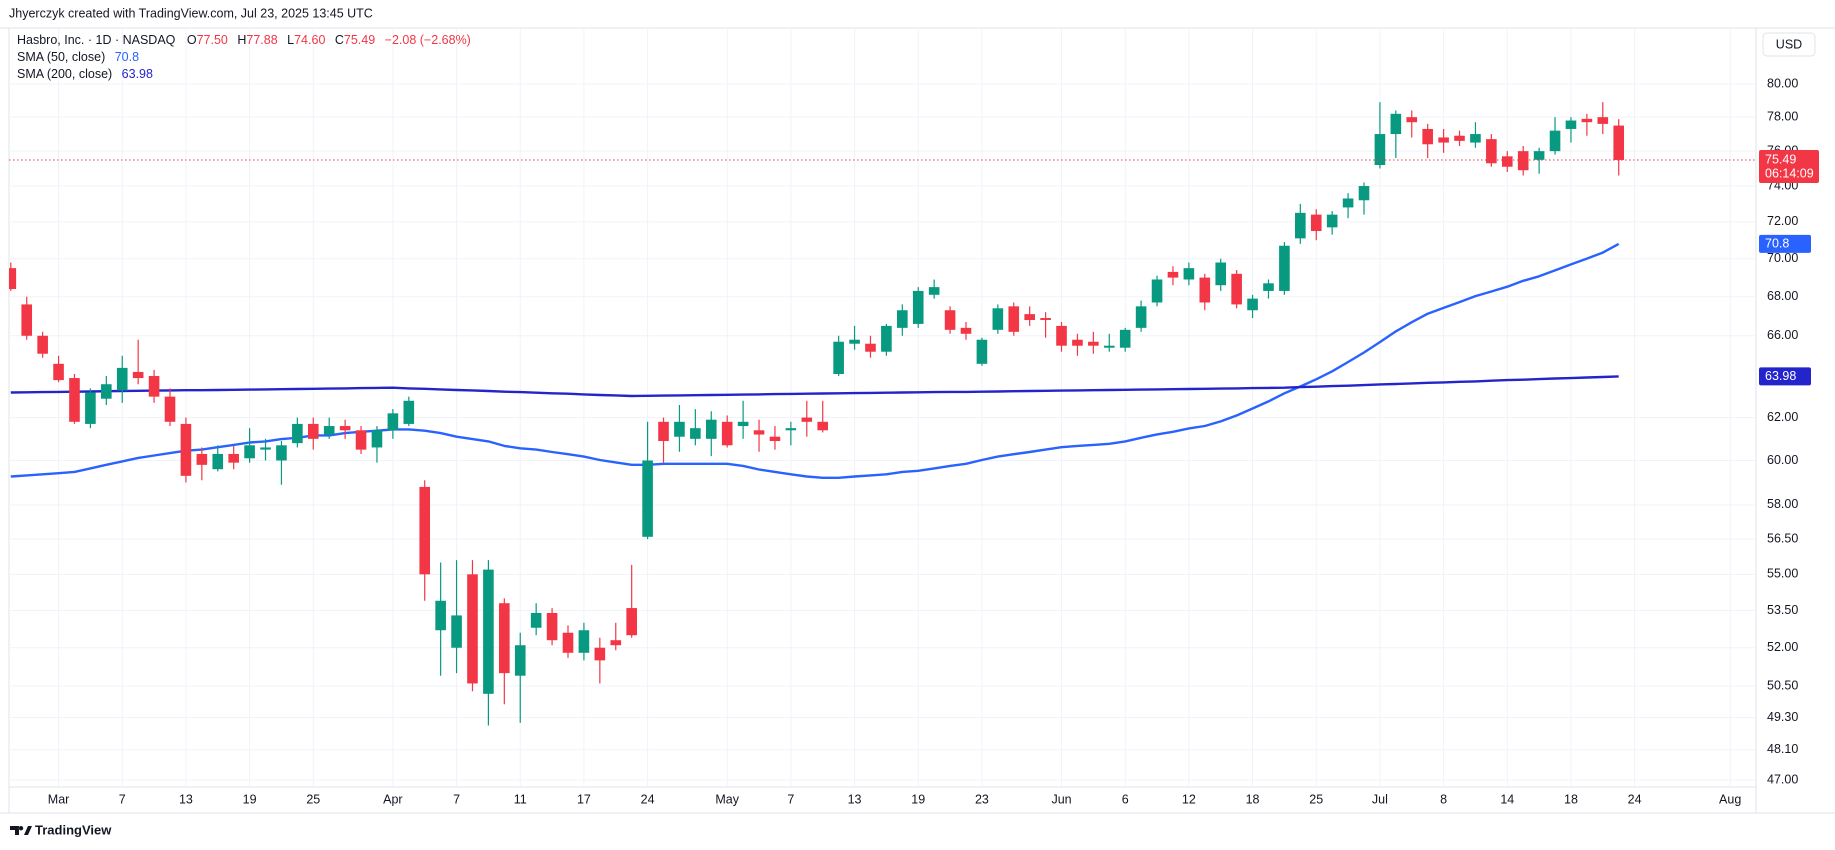 The image size is (1835, 850). I want to click on currency-box, so click(1789, 44).